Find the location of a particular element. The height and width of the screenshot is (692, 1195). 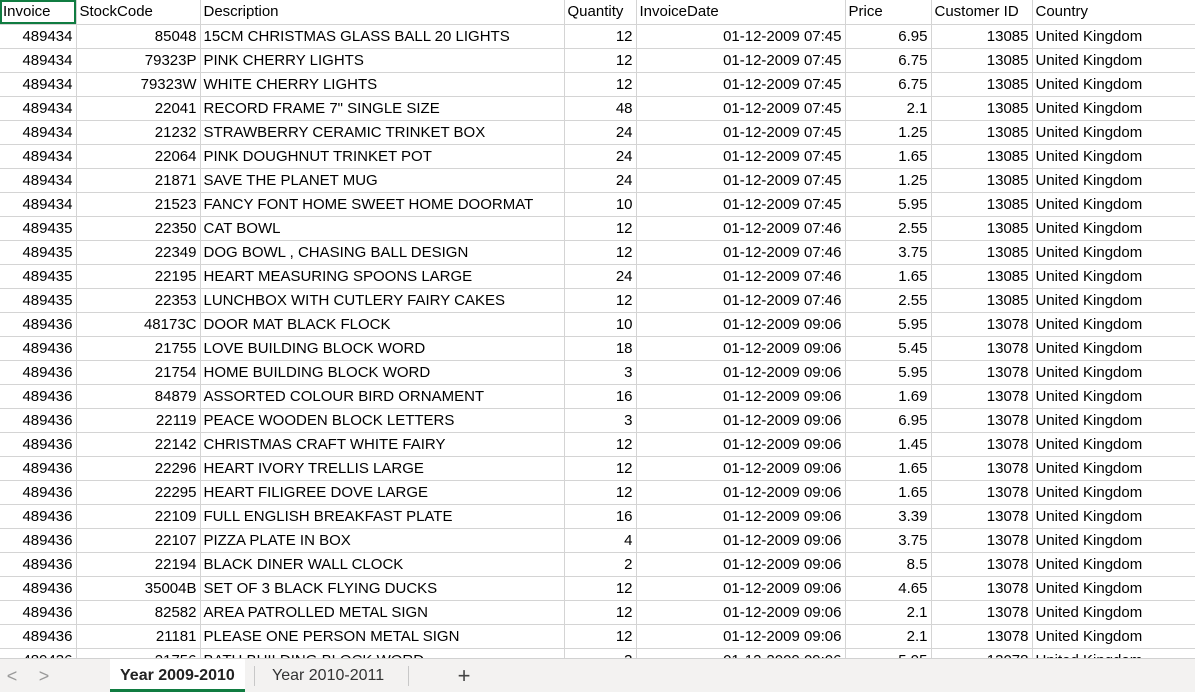

cell-stockcode: 21754 is located at coordinates (138, 372).